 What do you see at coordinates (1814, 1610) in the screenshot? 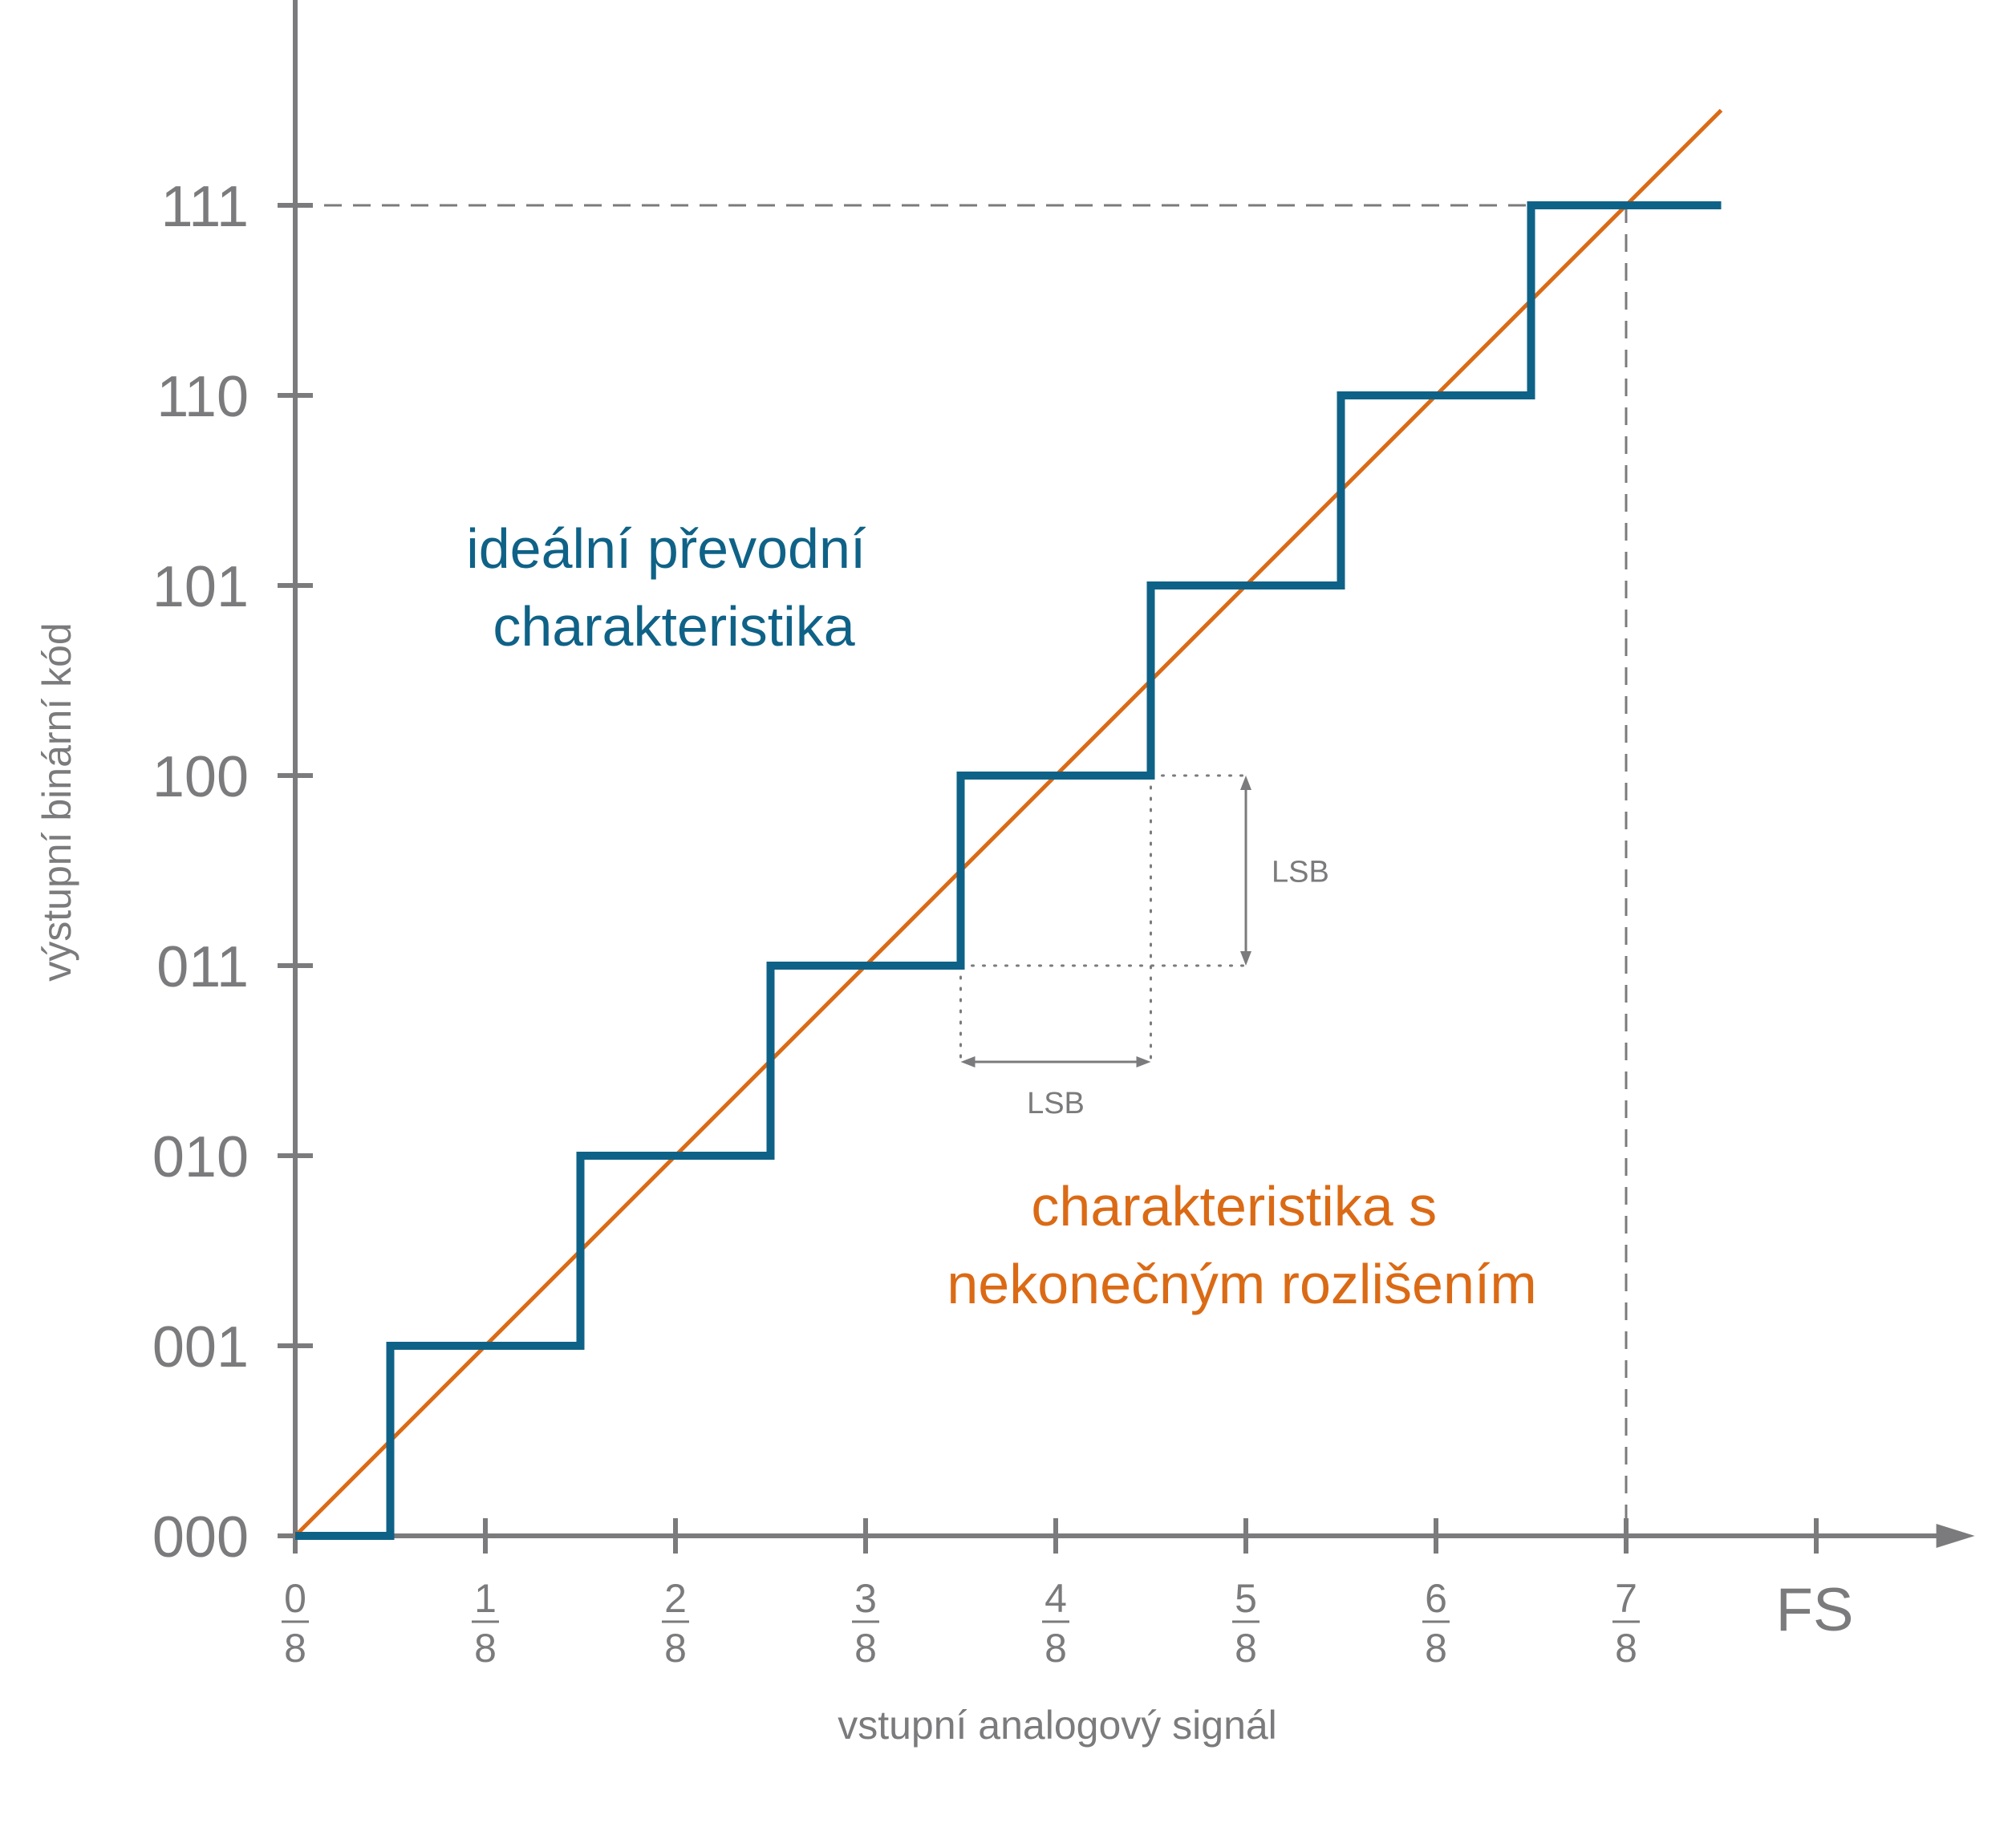
I see `x-axis-end-label: FS` at bounding box center [1814, 1610].